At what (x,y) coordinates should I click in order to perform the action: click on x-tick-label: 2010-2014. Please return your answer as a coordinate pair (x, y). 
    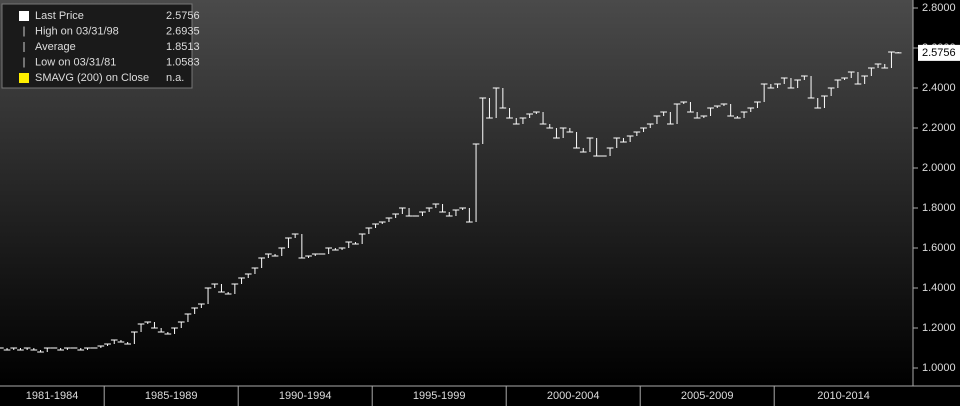
    Looking at the image, I should click on (843, 396).